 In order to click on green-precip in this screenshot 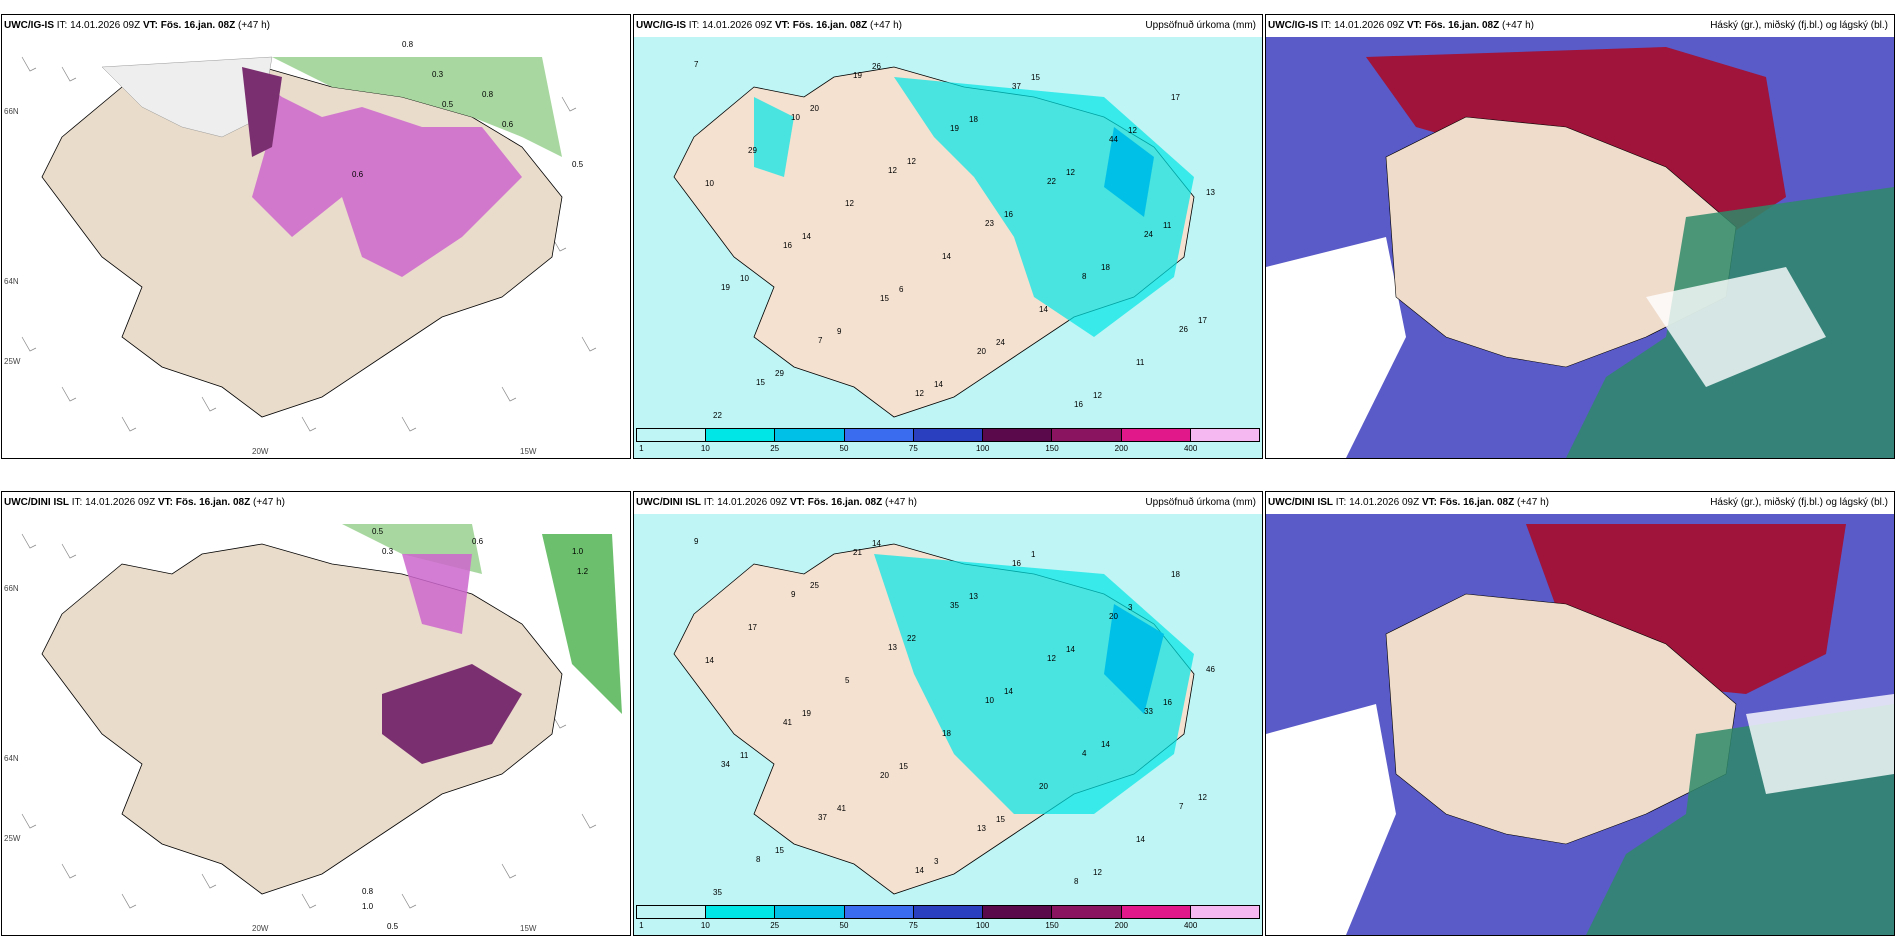, I will do `click(417, 107)`.